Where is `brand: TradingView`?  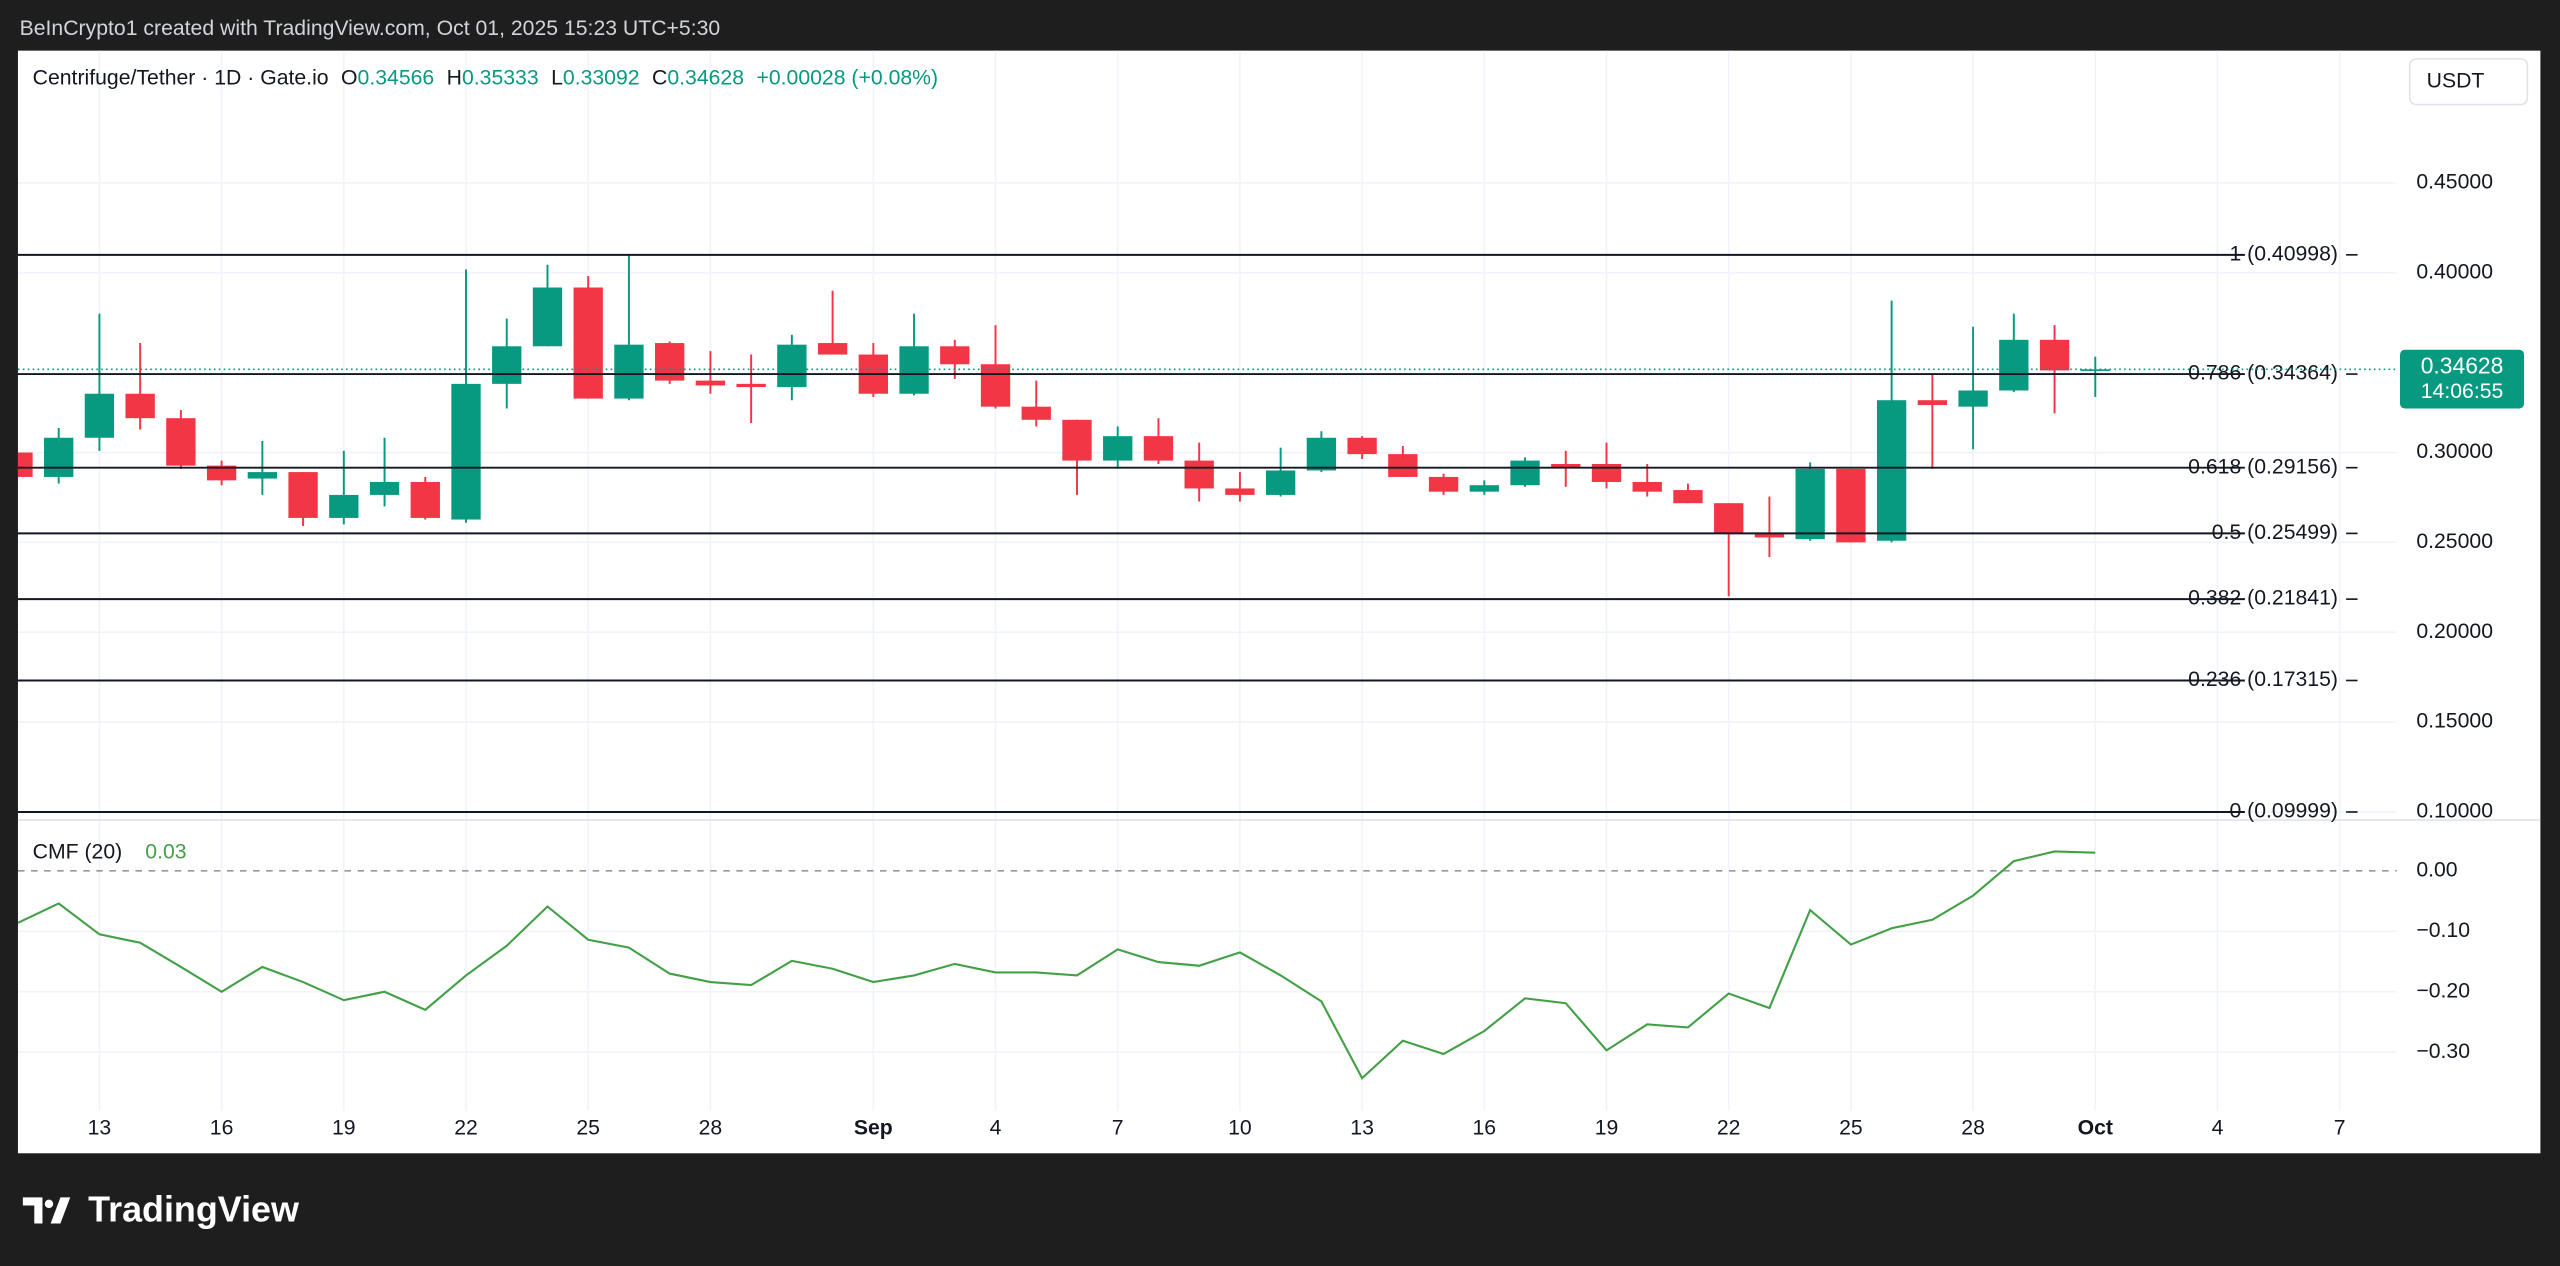
brand: TradingView is located at coordinates (193, 1209).